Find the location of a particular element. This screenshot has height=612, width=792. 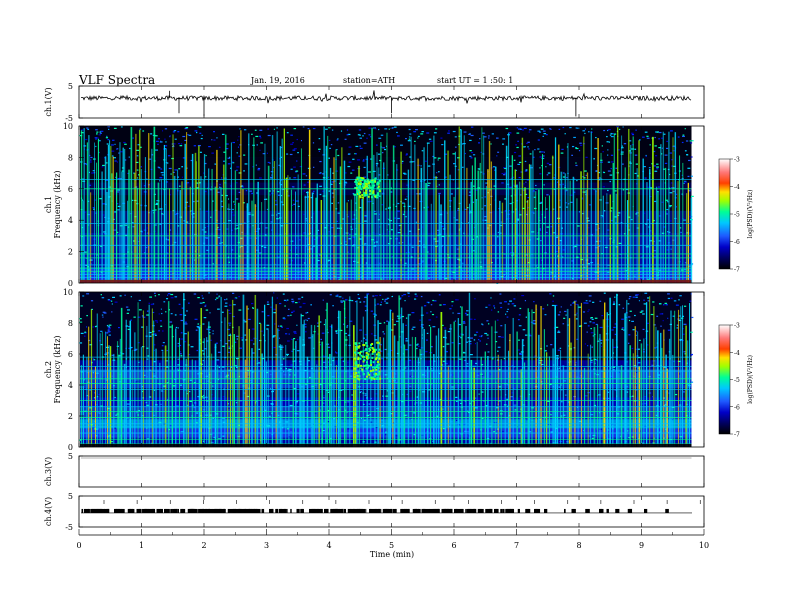

ch3-waveform-panel: 5ch.3(V) is located at coordinates (374, 470).